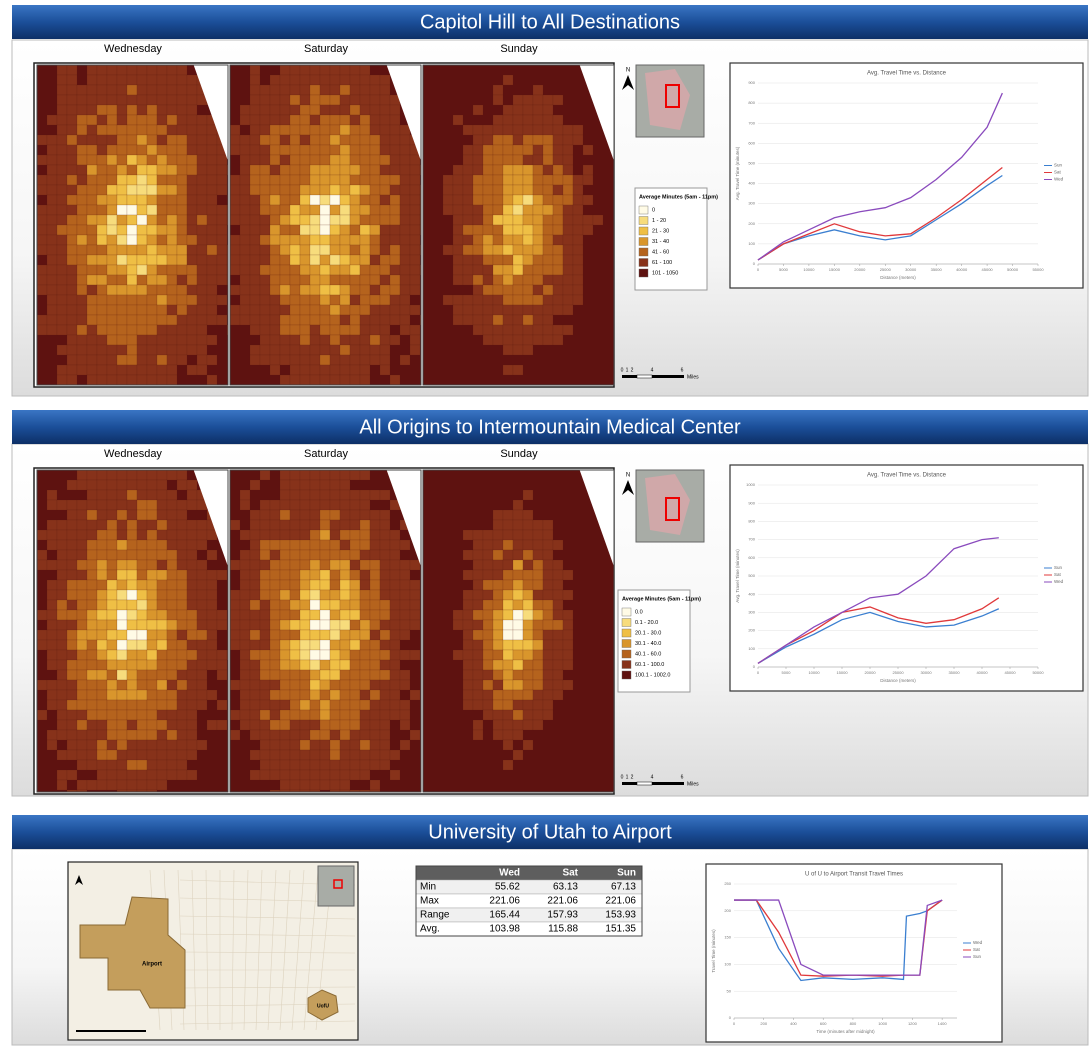 The height and width of the screenshot is (1050, 1091). I want to click on table-cell: 221.06, so click(620, 901).